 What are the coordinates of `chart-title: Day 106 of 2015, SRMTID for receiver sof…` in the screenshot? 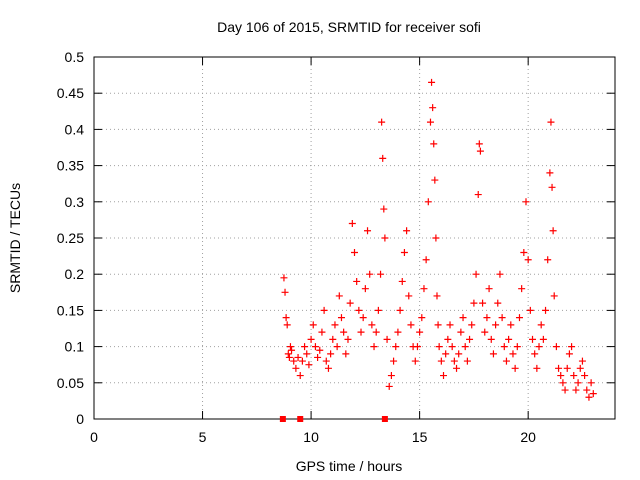 It's located at (349, 27).